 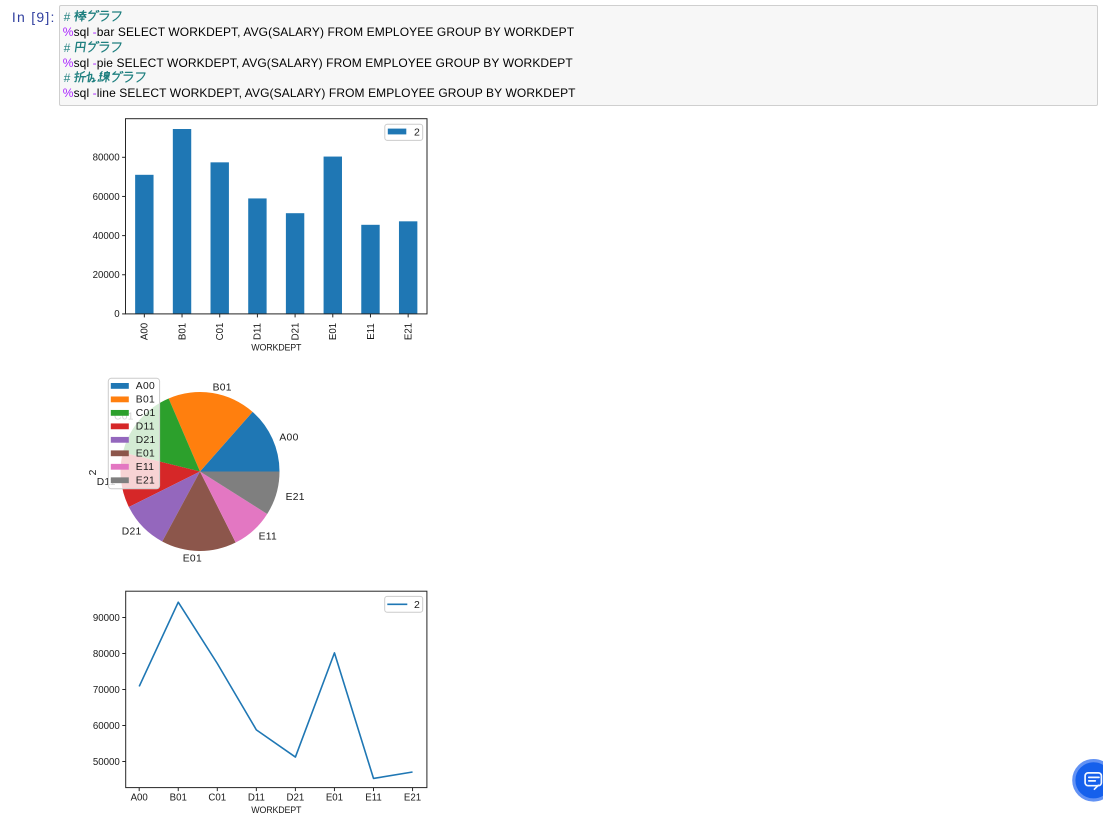 What do you see at coordinates (107, 618) in the screenshot?
I see `svg-text: 90000` at bounding box center [107, 618].